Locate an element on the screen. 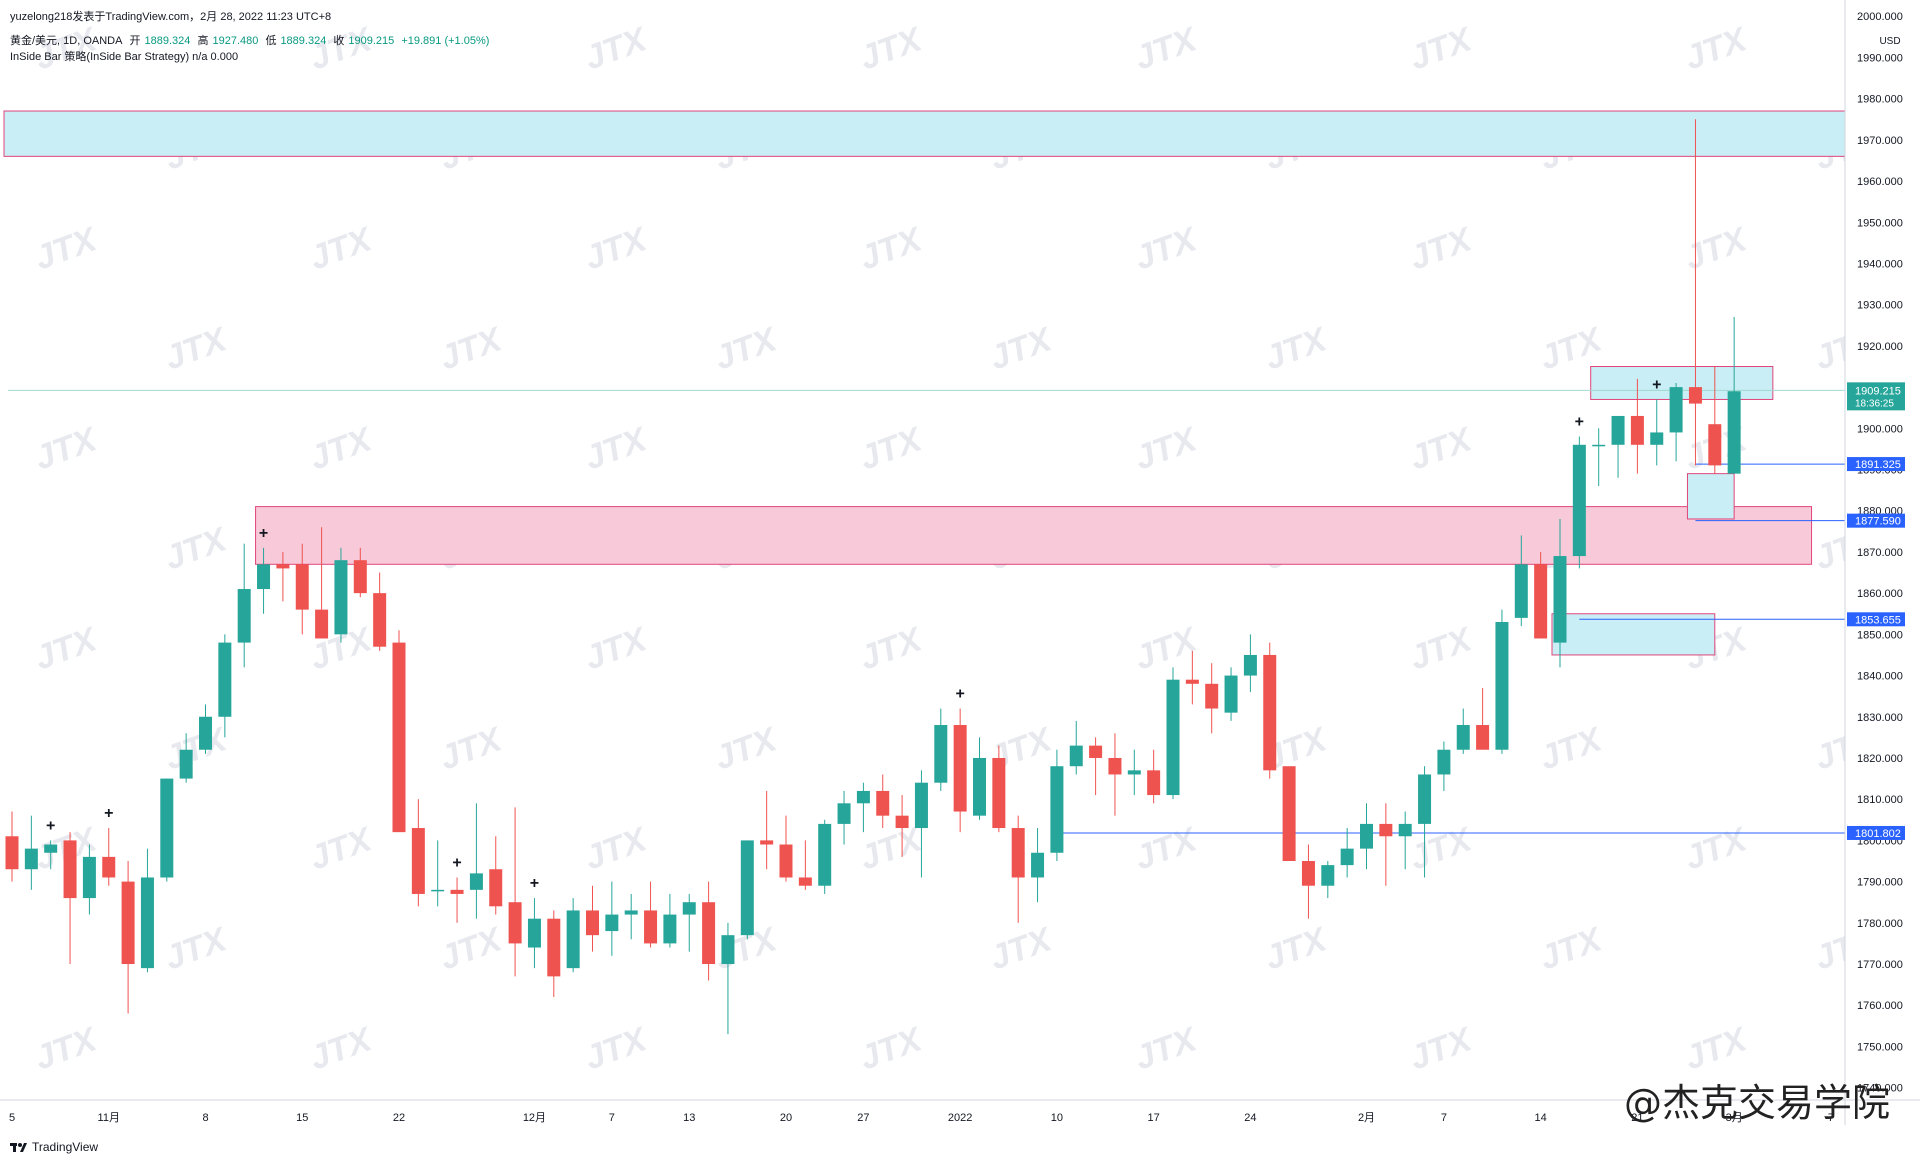 Image resolution: width=1920 pixels, height=1165 pixels. tradingview-logo: TradingView is located at coordinates (54, 1147).